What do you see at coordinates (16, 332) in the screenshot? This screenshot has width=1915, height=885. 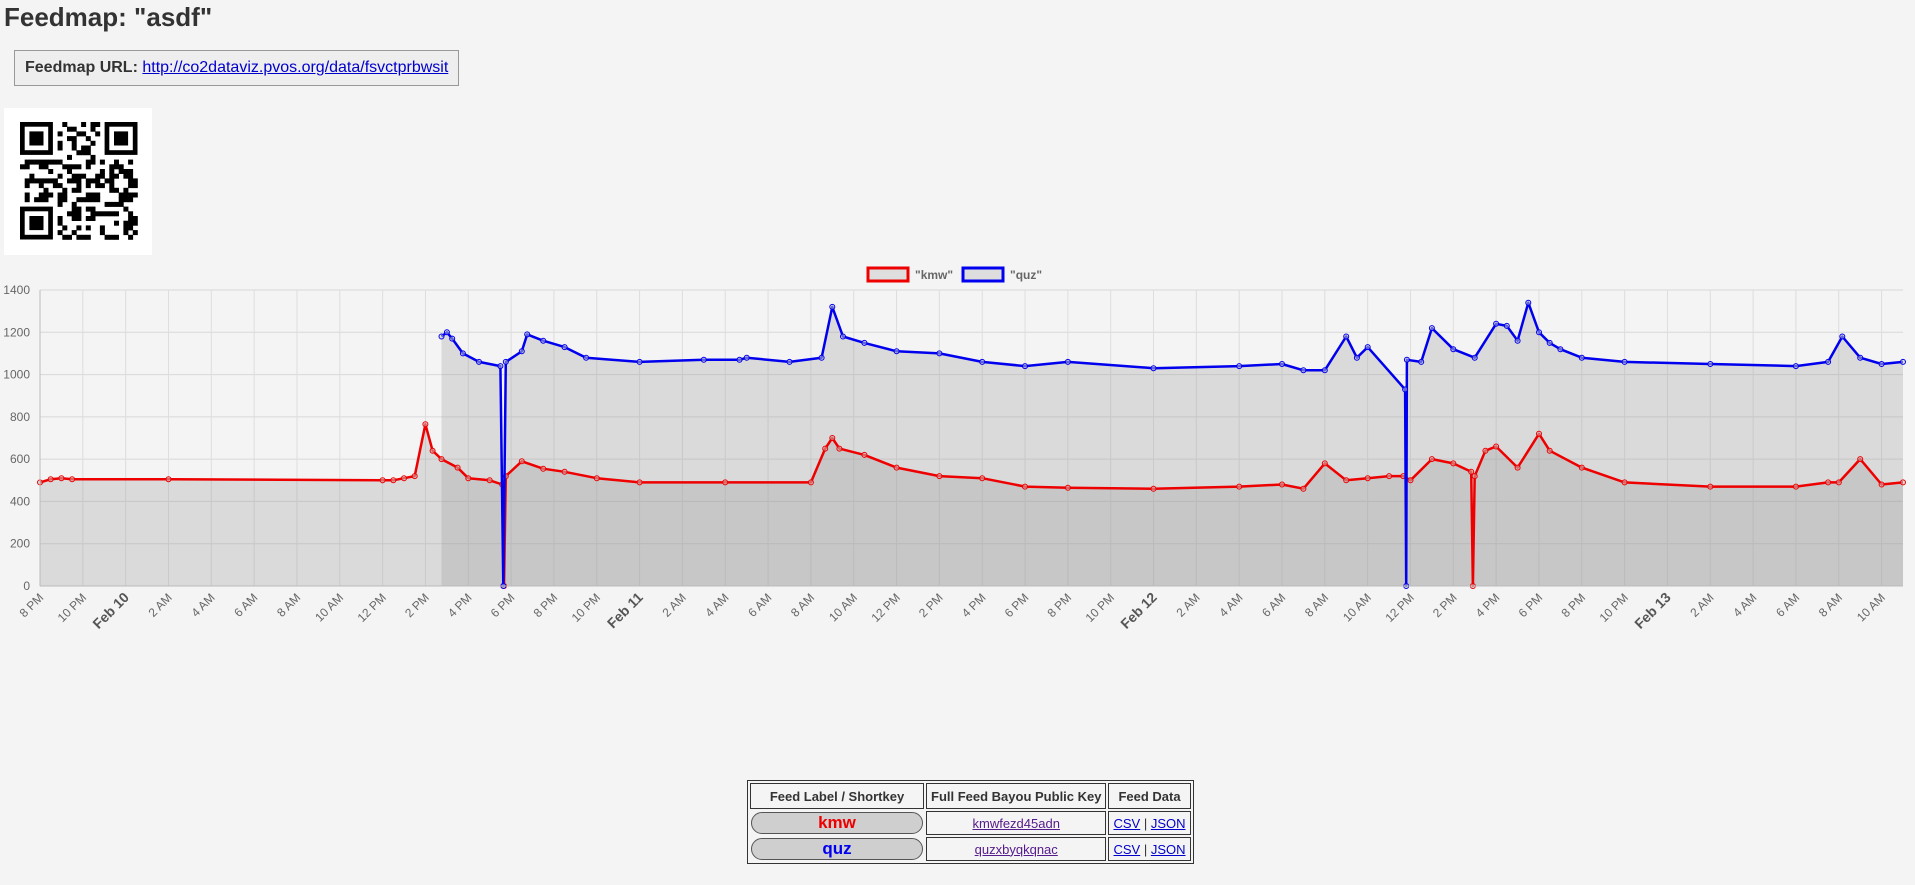 I see `y-tick-label: 1200` at bounding box center [16, 332].